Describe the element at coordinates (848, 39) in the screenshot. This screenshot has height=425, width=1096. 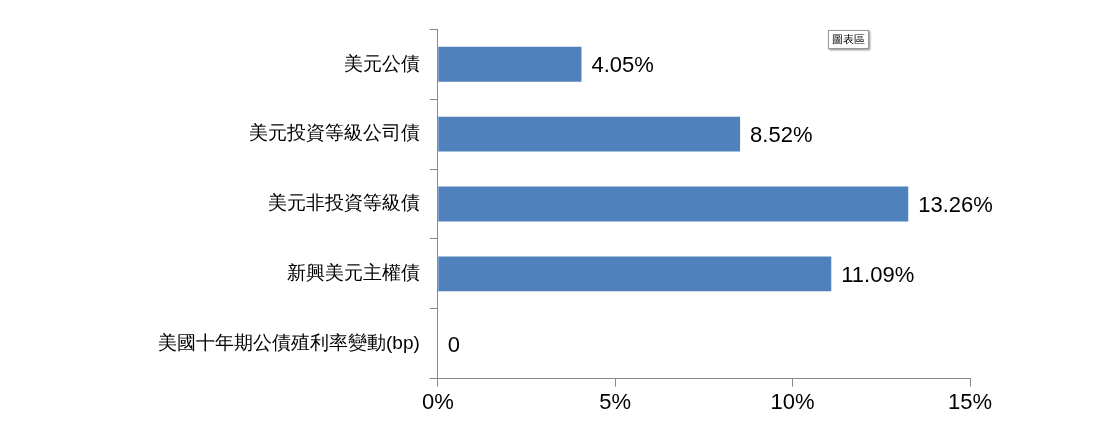
I see `annotation: 圖表區` at that location.